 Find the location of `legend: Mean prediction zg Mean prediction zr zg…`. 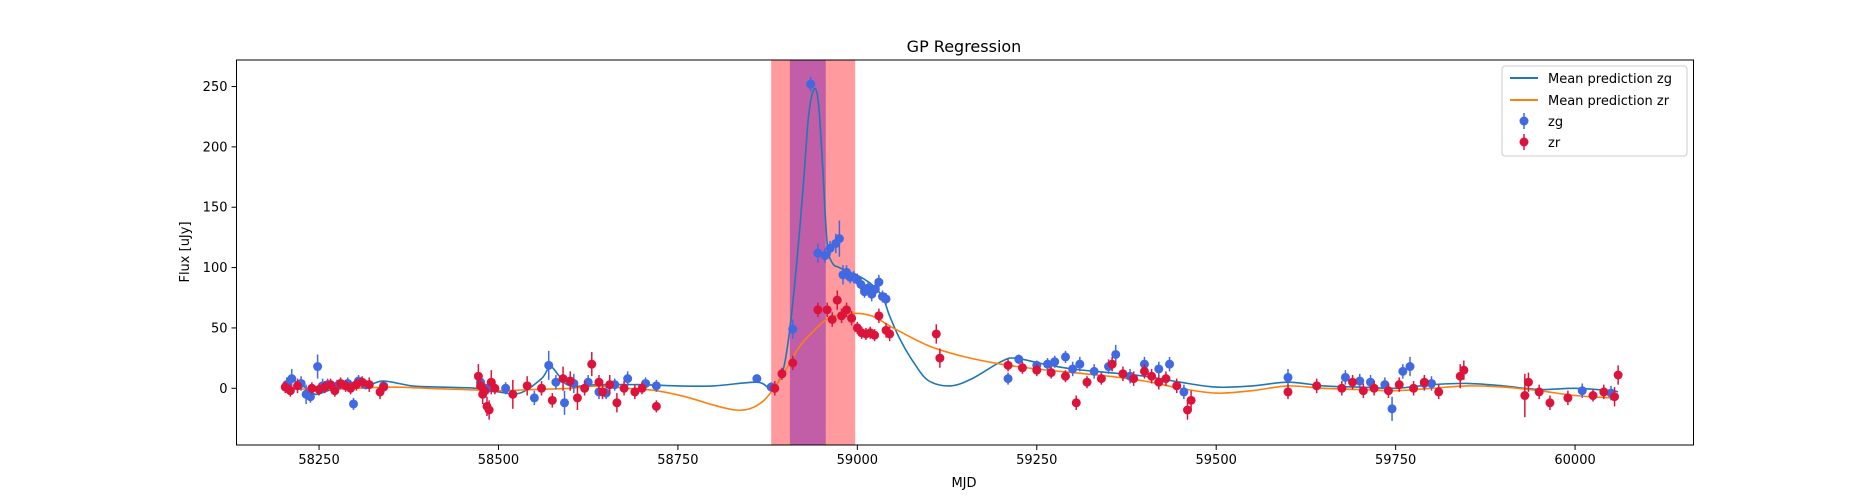

legend: Mean prediction zg Mean prediction zr zg… is located at coordinates (1594, 111).